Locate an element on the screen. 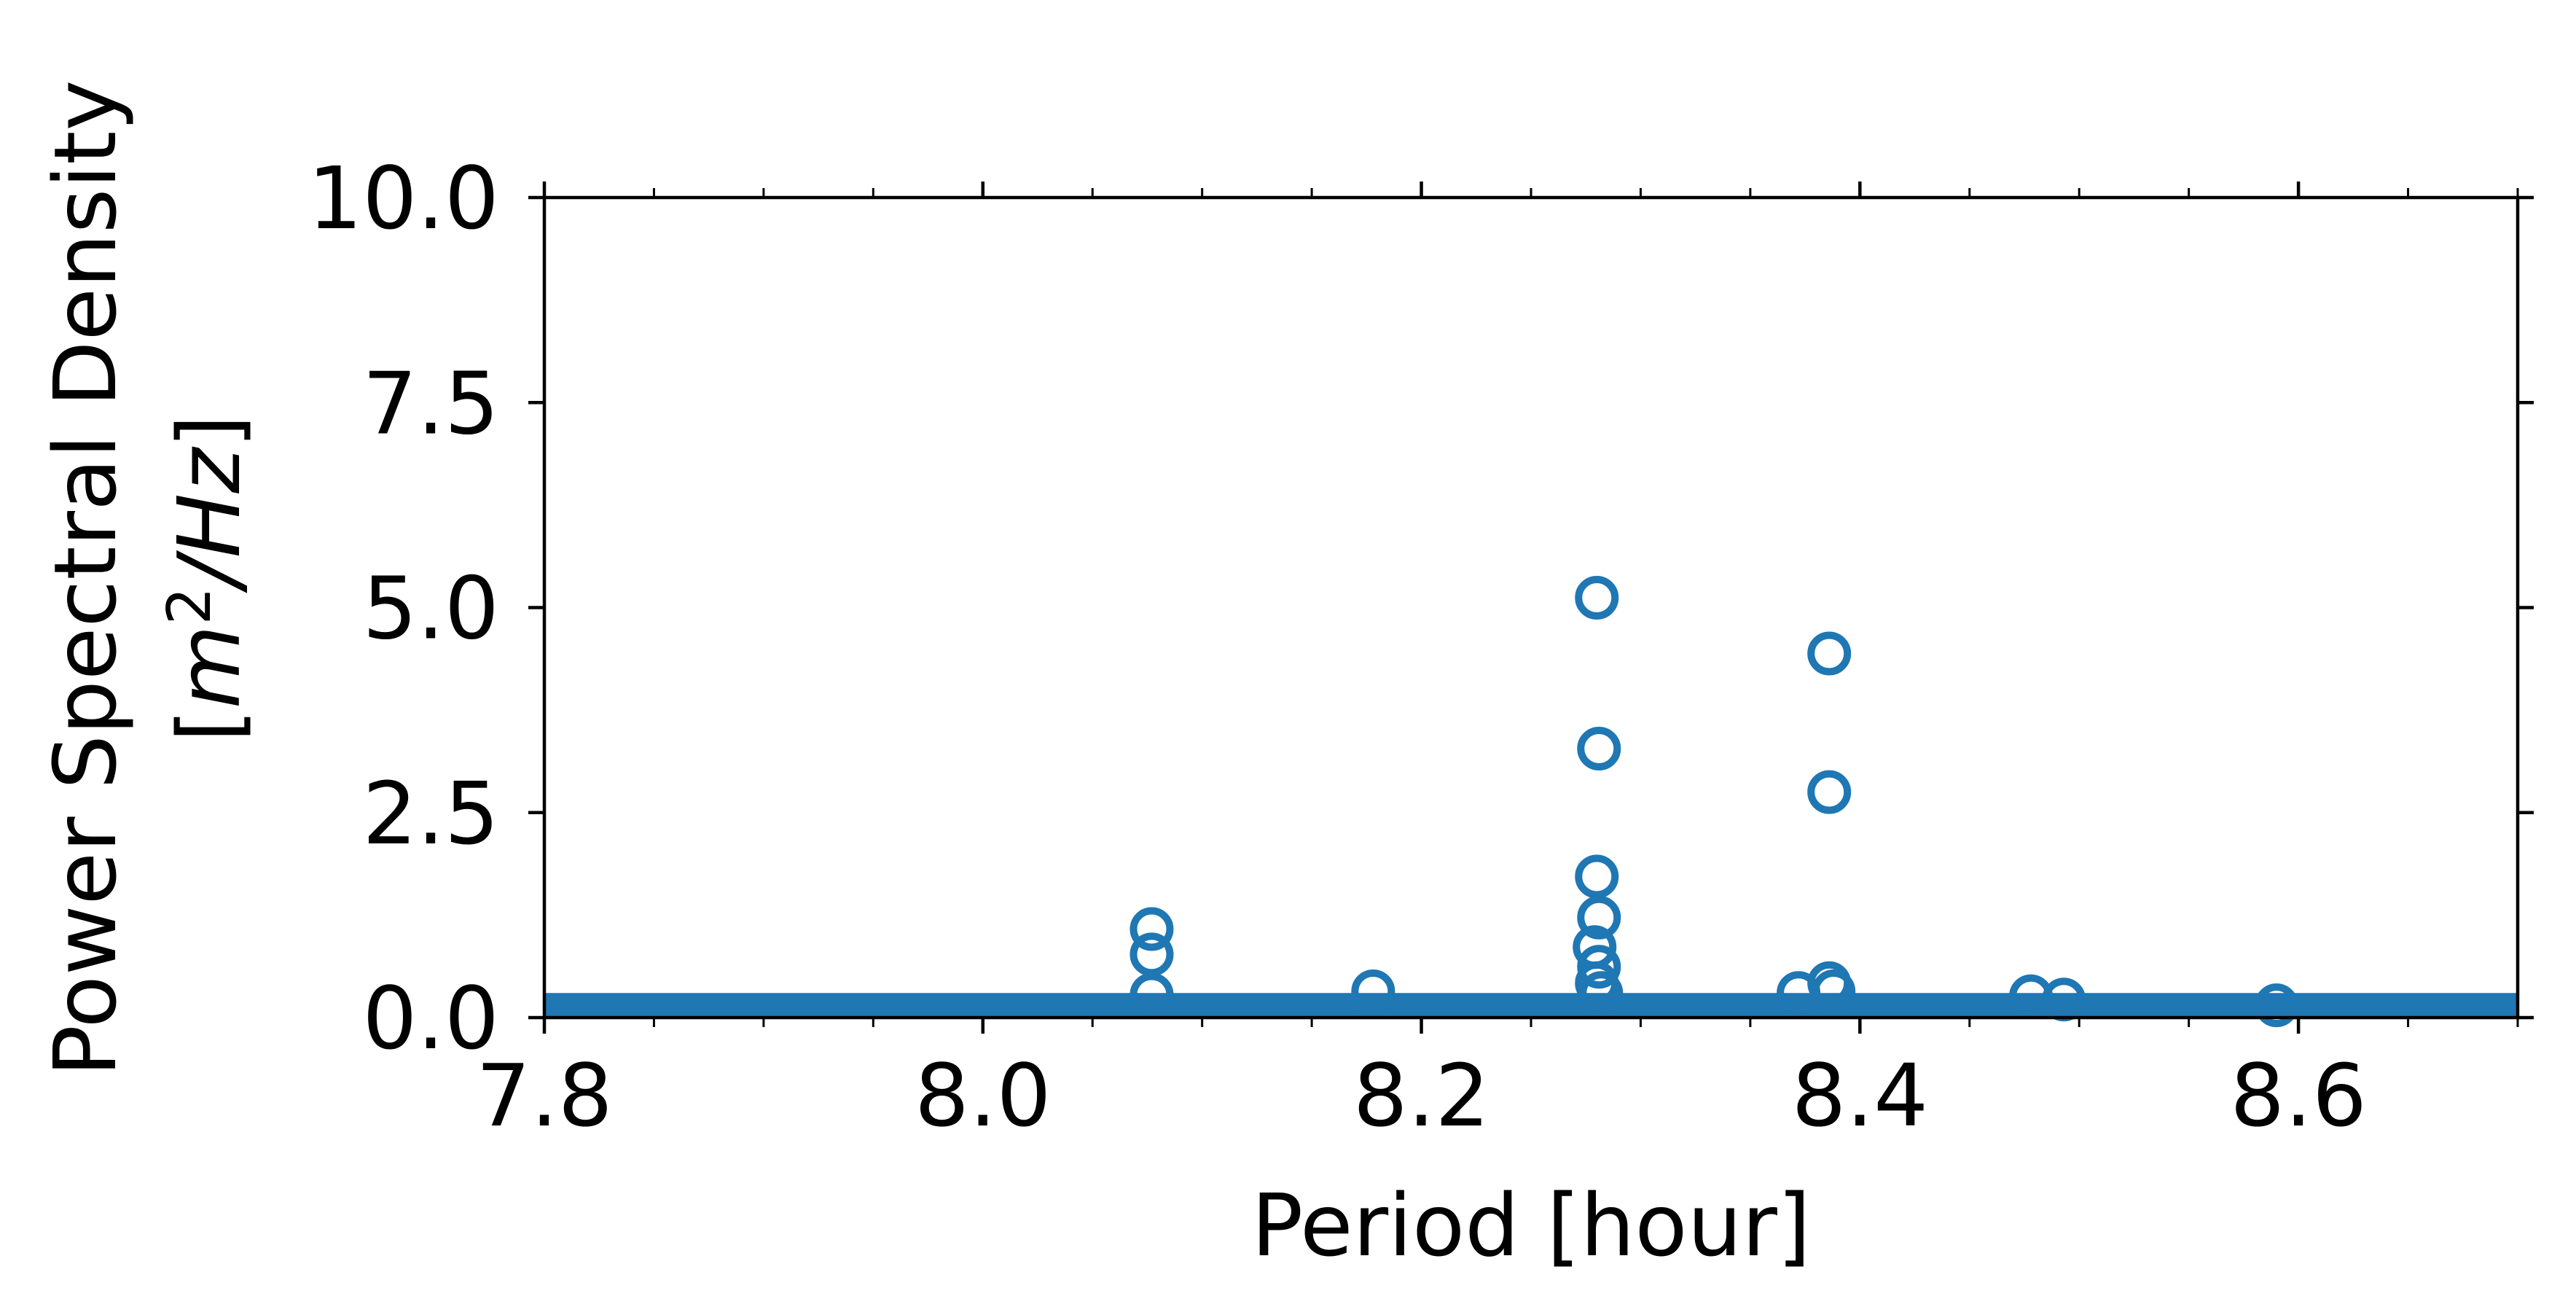 The height and width of the screenshot is (1315, 2576). y-axis-title-line1: Power Spectral Density is located at coordinates (85, 578).